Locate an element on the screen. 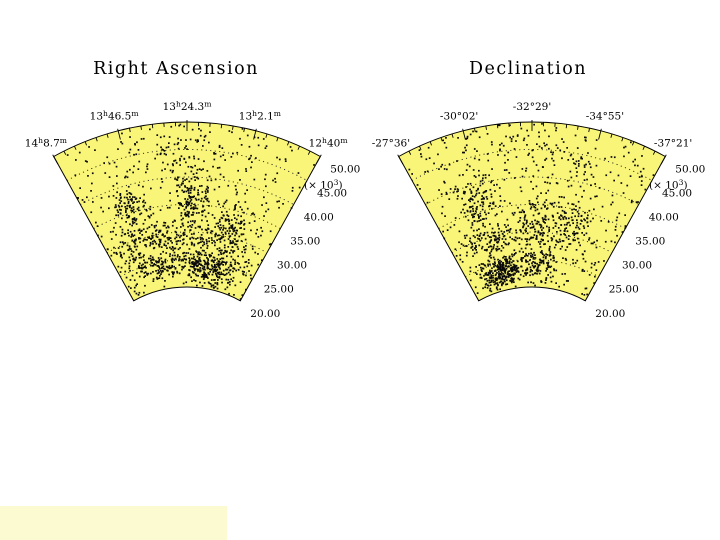 Image resolution: width=720 pixels, height=540 pixels. angular-tick-labels: 14h8.7m 13h46.5m 13h24.3m 13h2.1m 12h40m is located at coordinates (186, 125).